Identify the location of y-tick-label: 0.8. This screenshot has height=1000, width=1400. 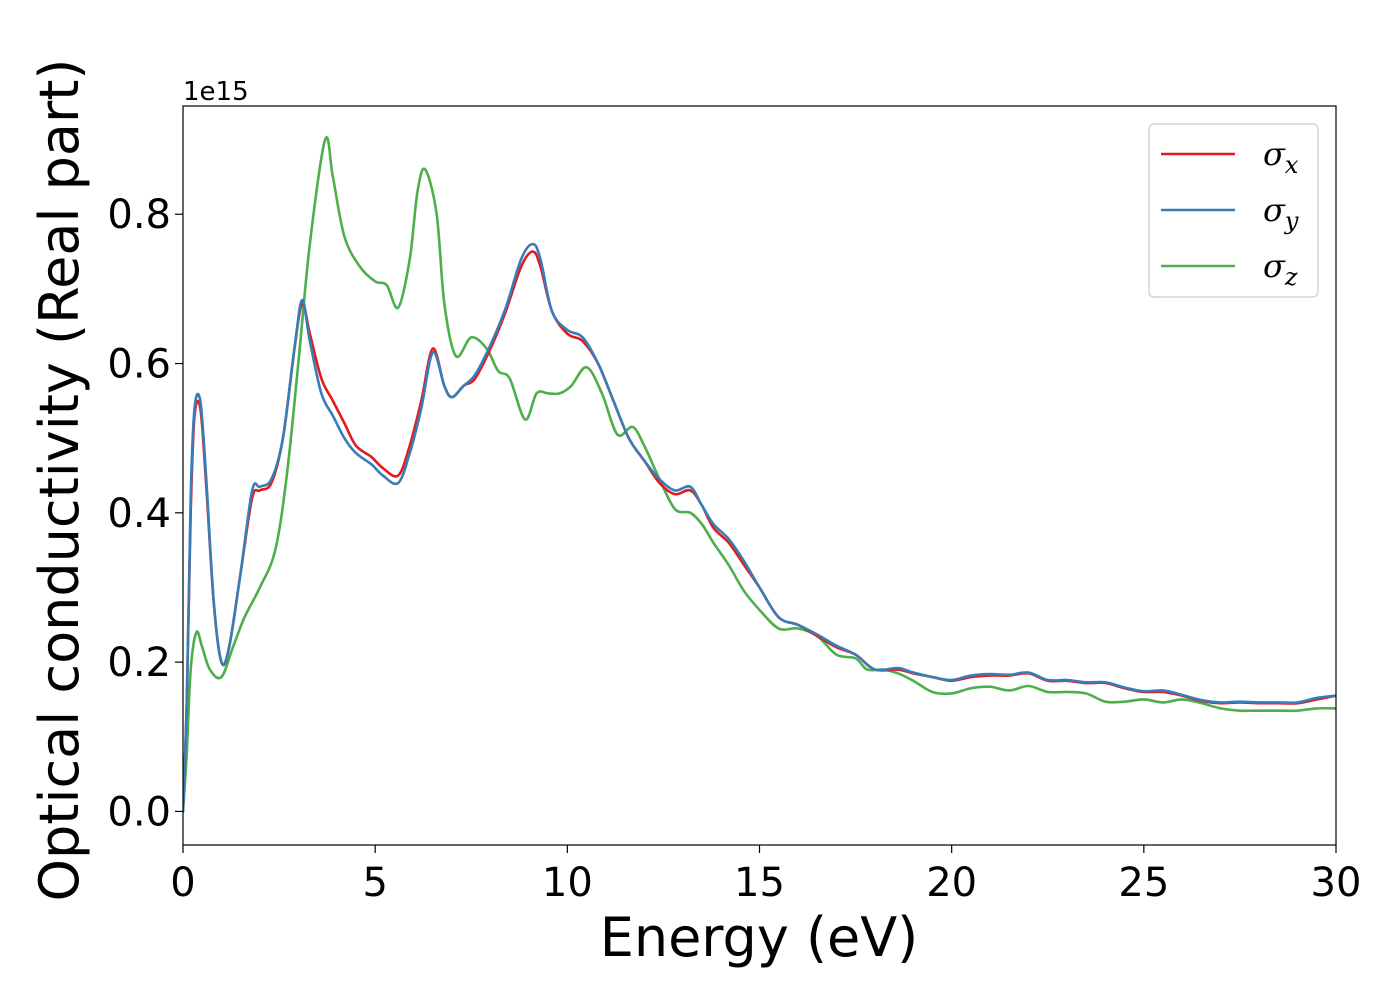
(139, 215).